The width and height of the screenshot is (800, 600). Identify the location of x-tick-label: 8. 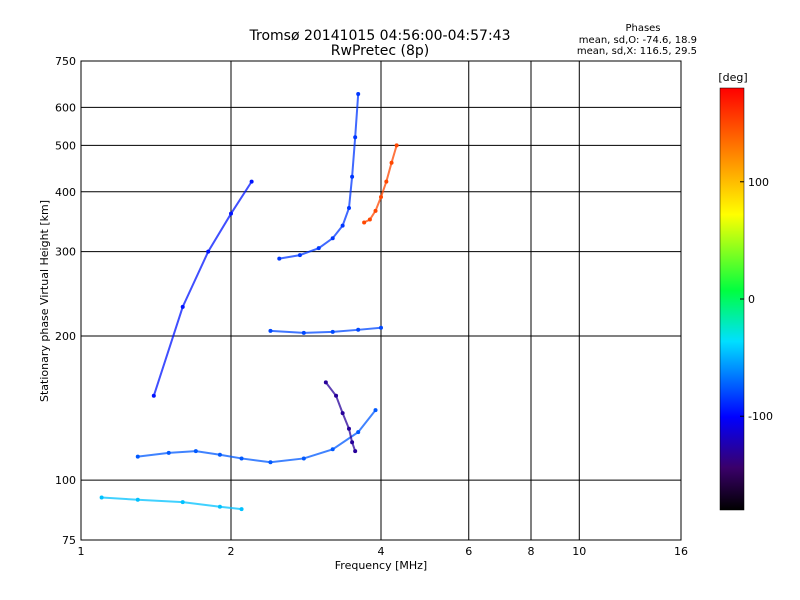
(531, 551).